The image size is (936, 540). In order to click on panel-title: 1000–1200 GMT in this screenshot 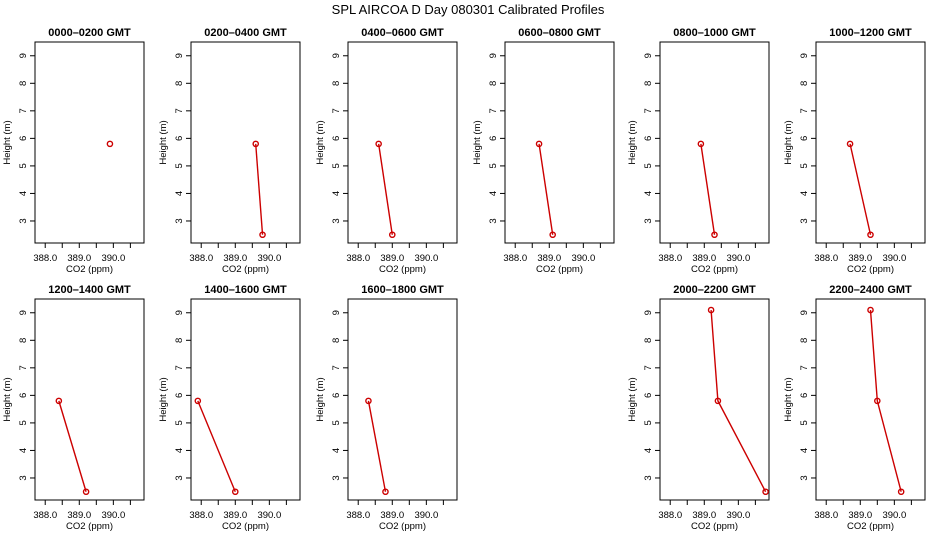, I will do `click(870, 33)`.